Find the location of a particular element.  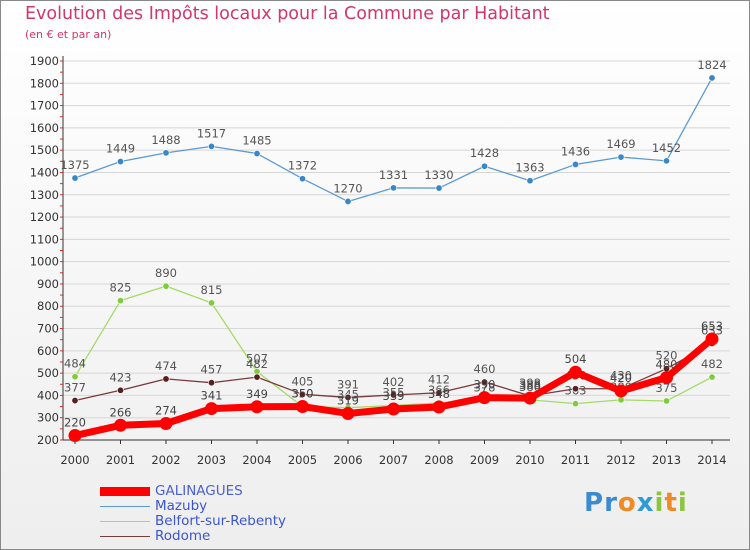

chart-subtitle: (en € et par an) is located at coordinates (68, 34).